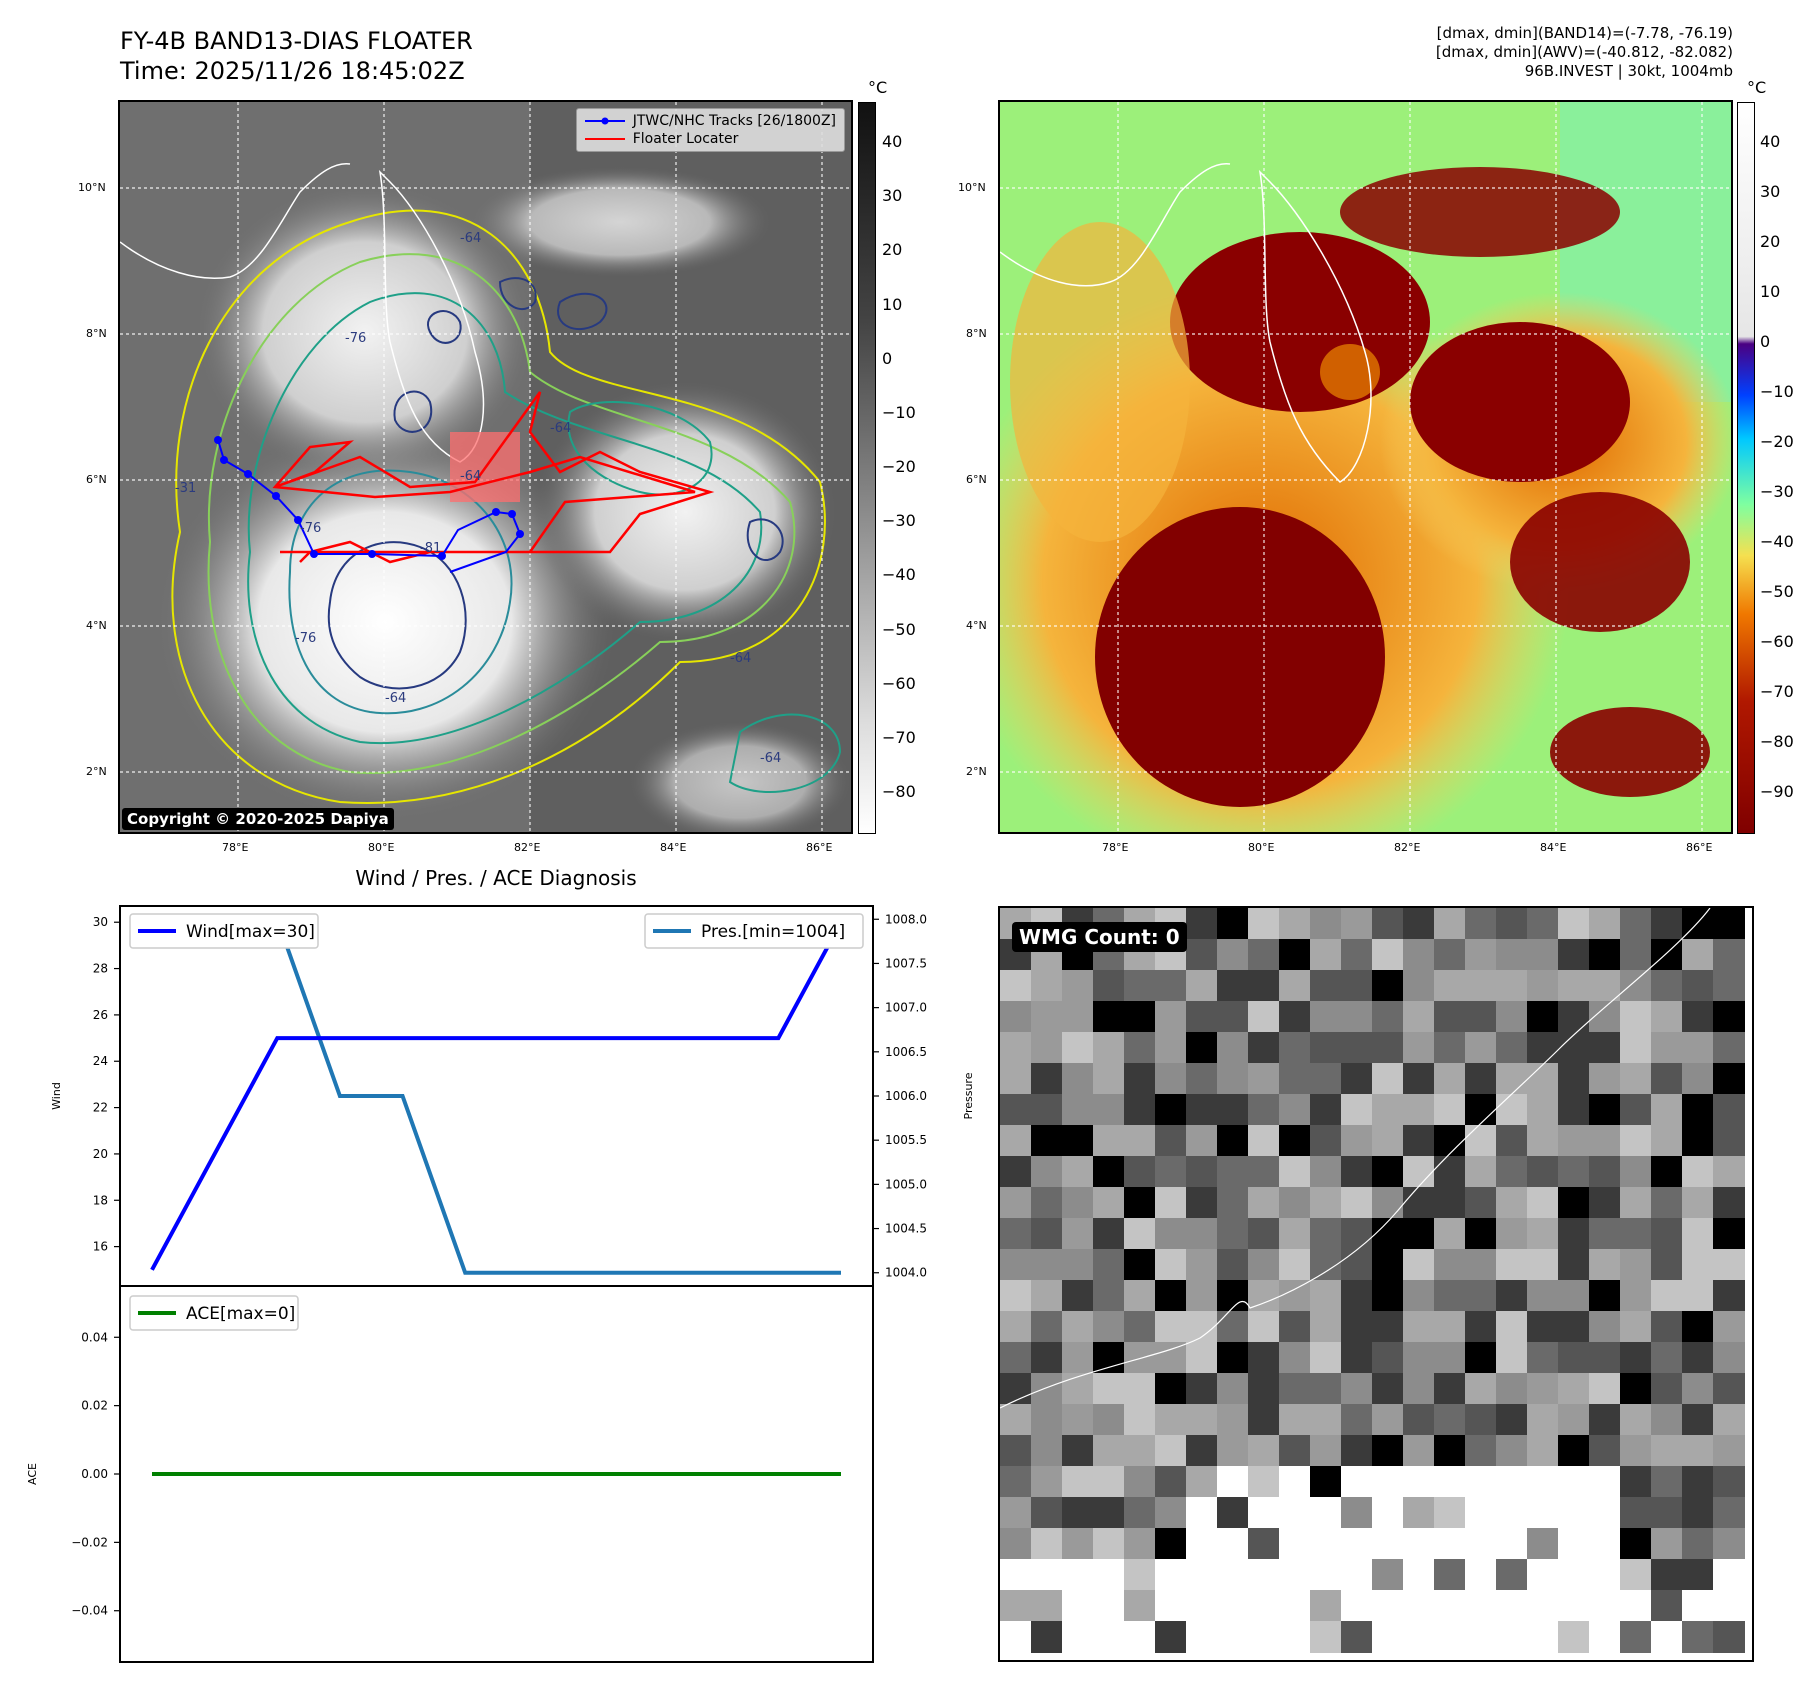  Describe the element at coordinates (892, 196) in the screenshot. I see `colorbar-tick-label: 30` at that location.